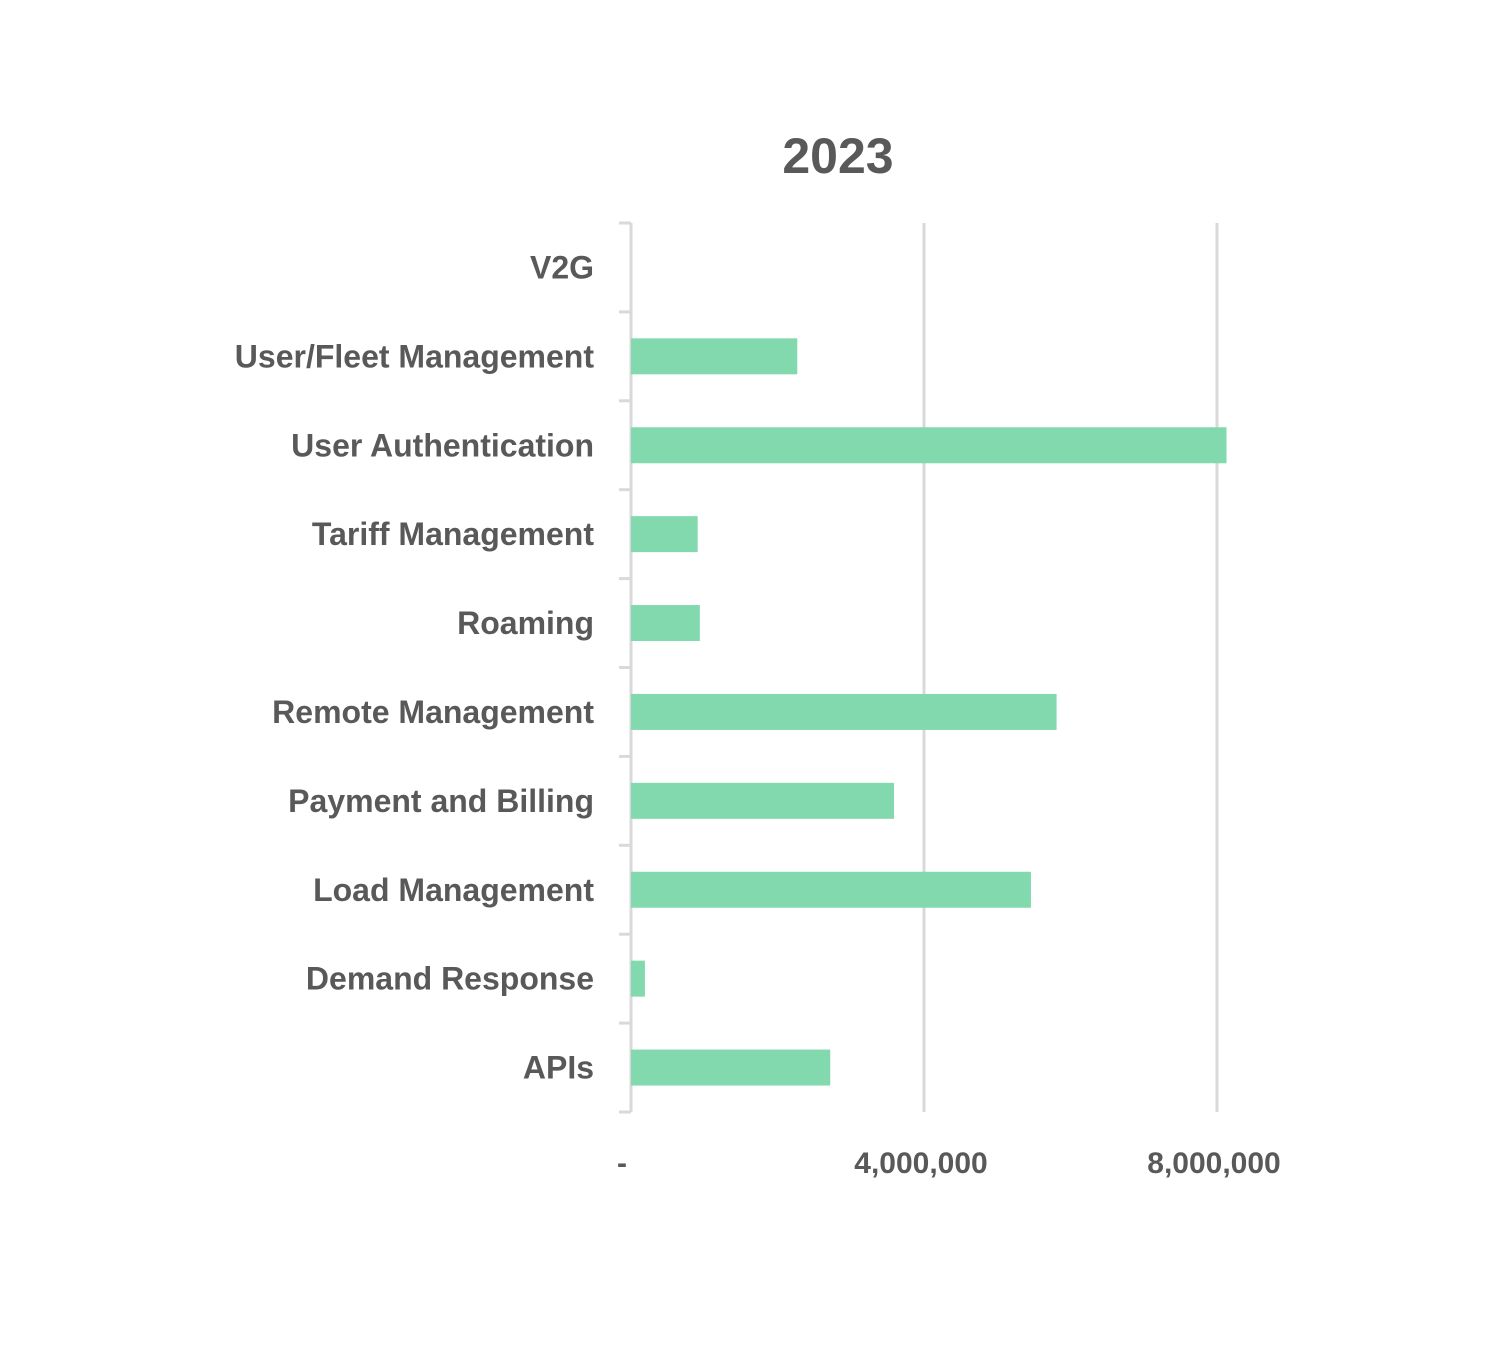 This screenshot has height=1353, width=1500. I want to click on gridlines, so click(1070, 667).